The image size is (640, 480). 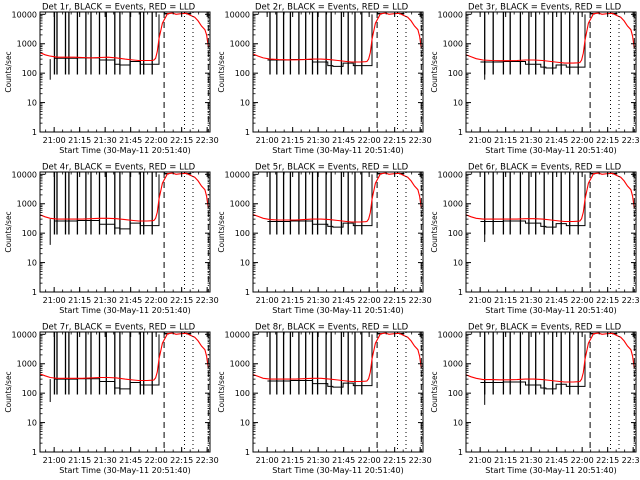 I want to click on panel-title: Det 8r, BLACK = Events, RED = LLD, so click(x=332, y=328).